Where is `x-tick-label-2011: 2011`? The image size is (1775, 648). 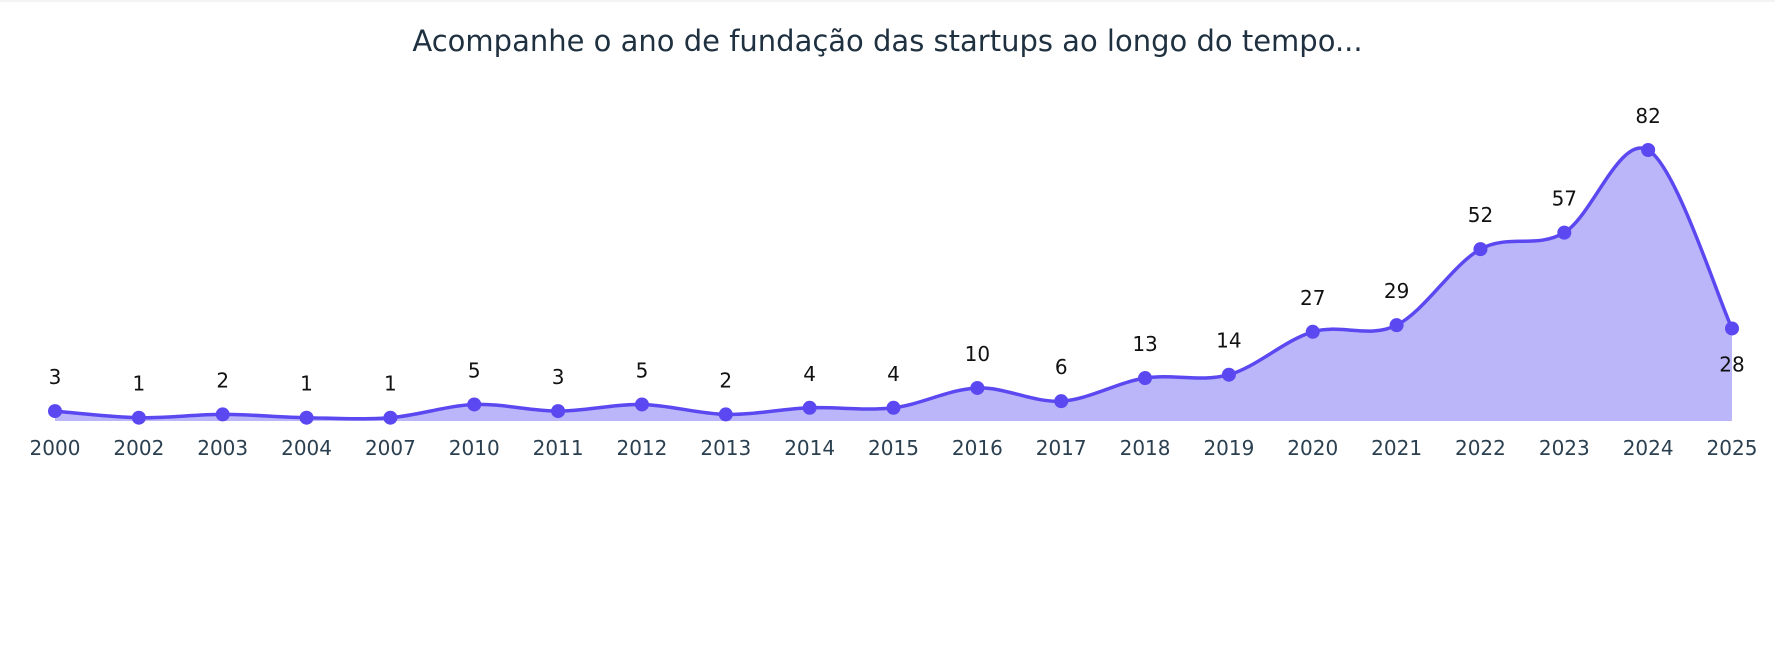 x-tick-label-2011: 2011 is located at coordinates (558, 448).